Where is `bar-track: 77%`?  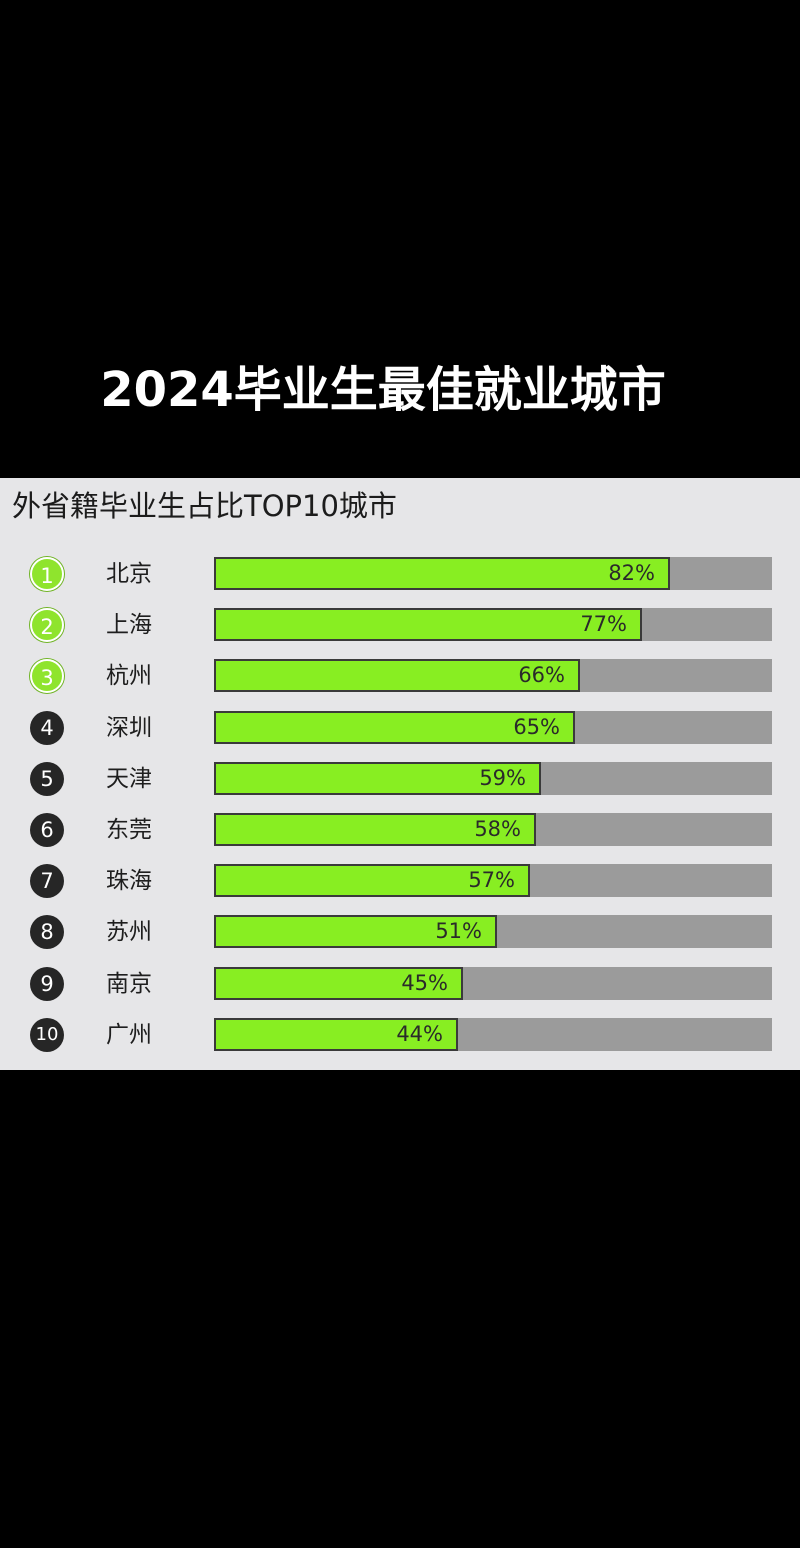
bar-track: 77% is located at coordinates (493, 625).